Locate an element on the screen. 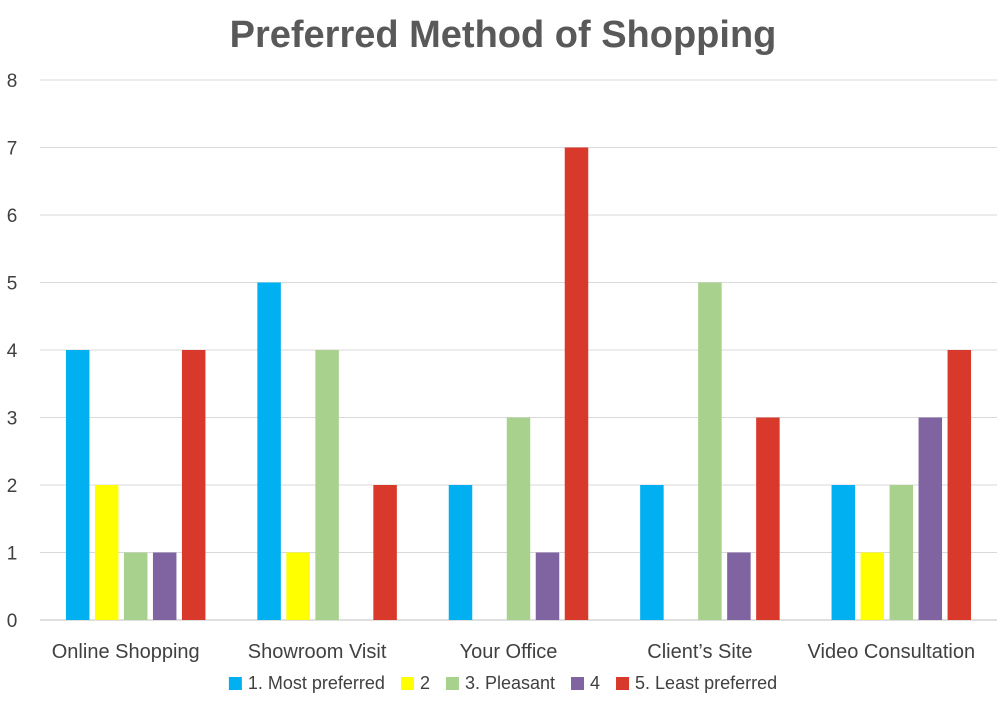 The height and width of the screenshot is (712, 998). y-tick-label: 8 is located at coordinates (12, 81).